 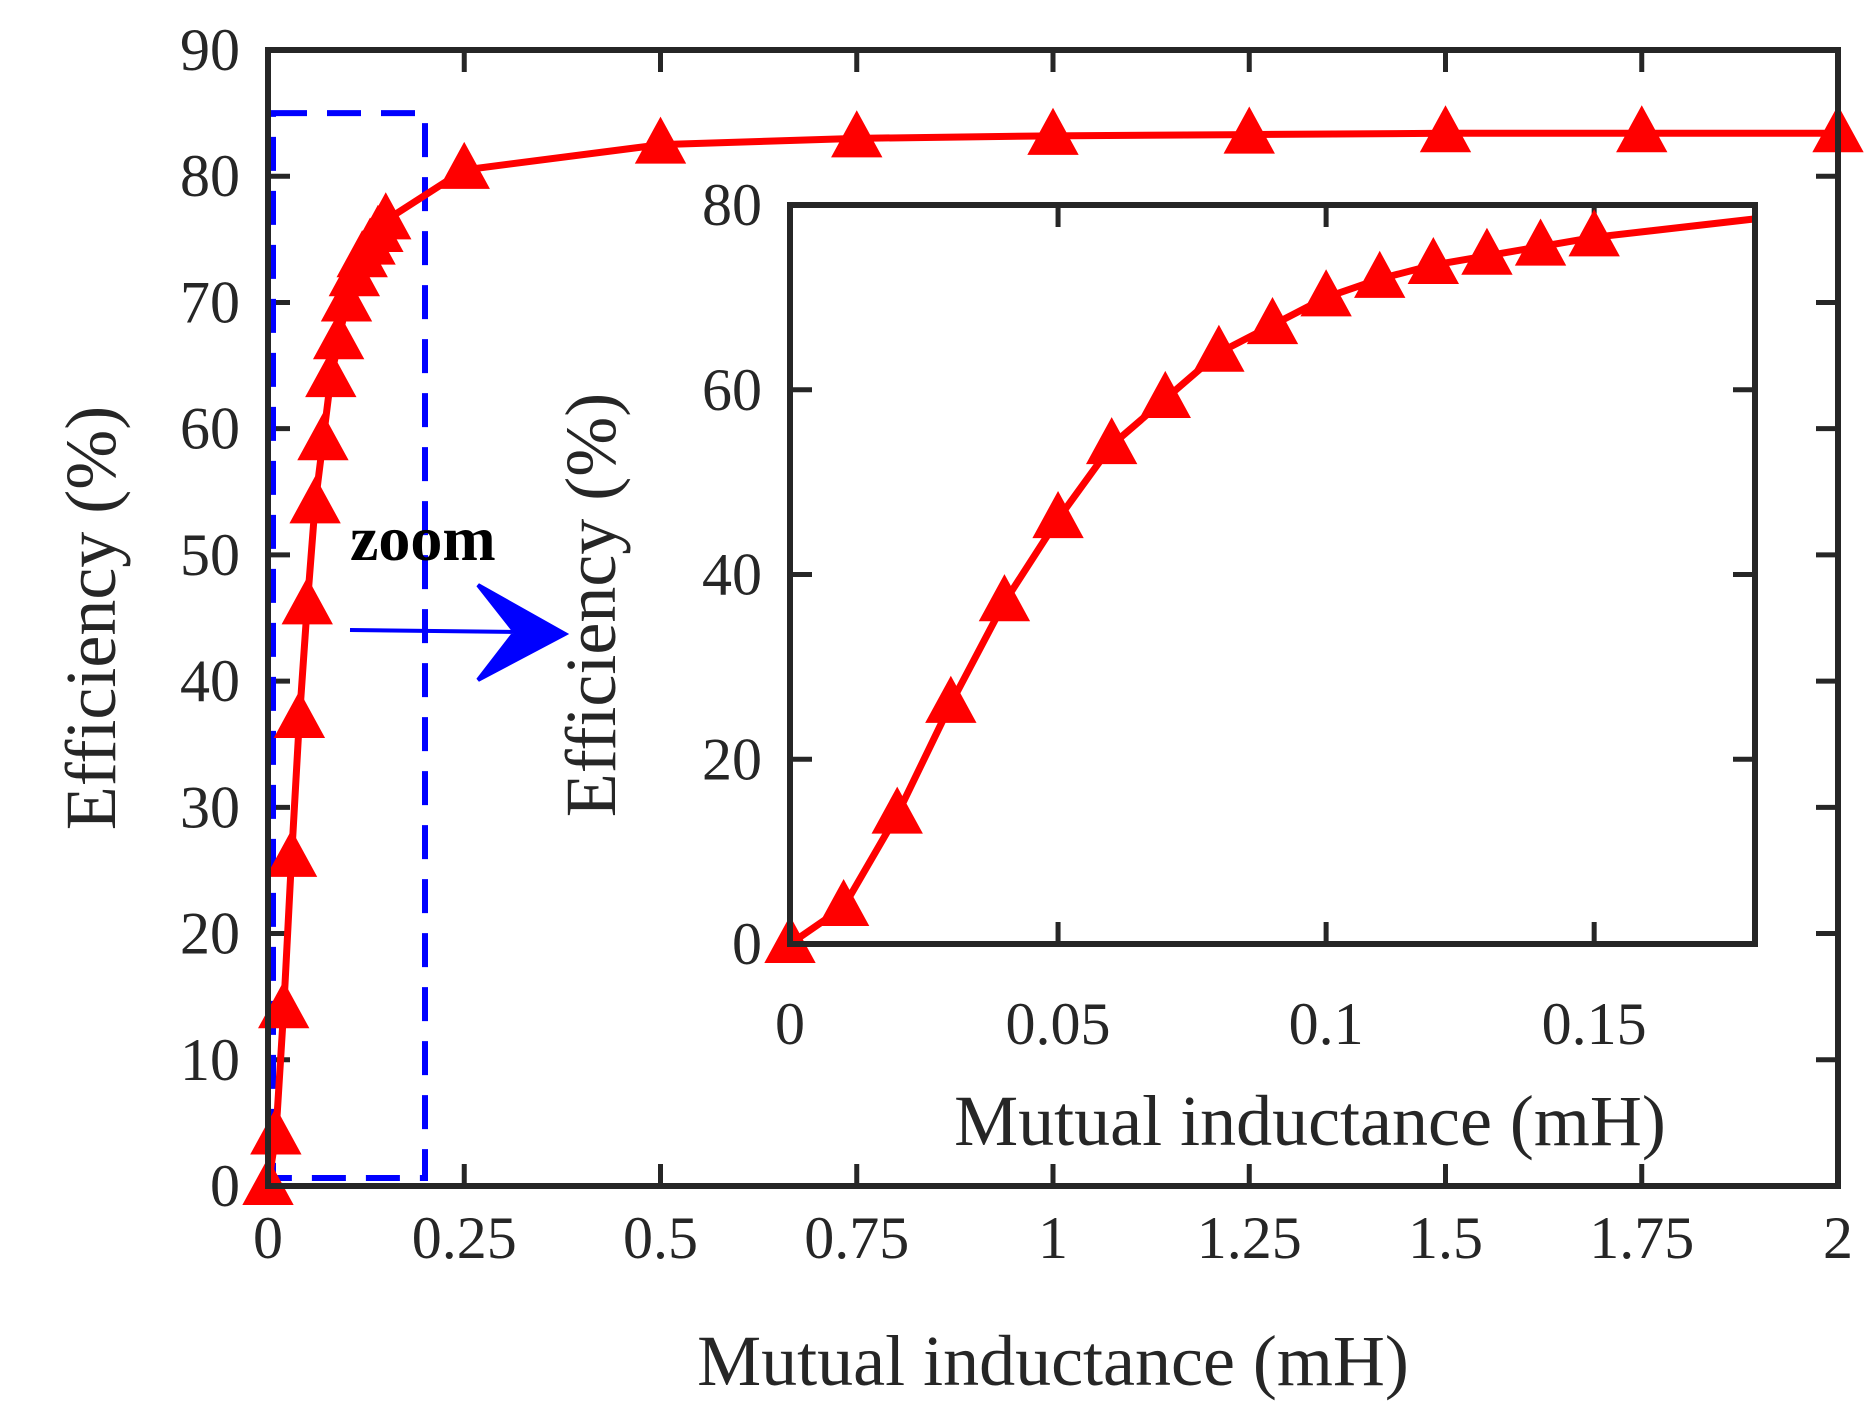 I want to click on zoom-region-box, so click(x=349, y=646).